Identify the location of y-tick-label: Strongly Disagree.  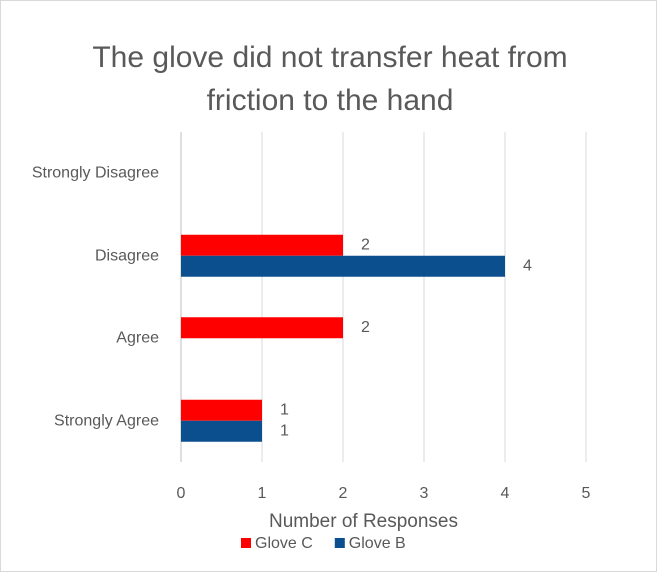
(95, 173).